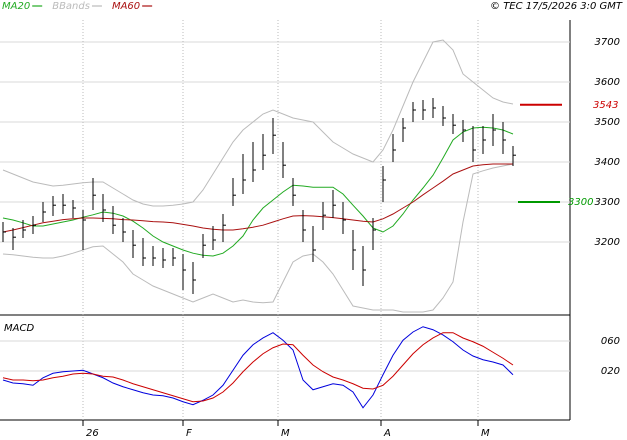 Image resolution: width=627 pixels, height=440 pixels. Describe the element at coordinates (16, 6) in the screenshot. I see `legend-label: MA20` at that location.